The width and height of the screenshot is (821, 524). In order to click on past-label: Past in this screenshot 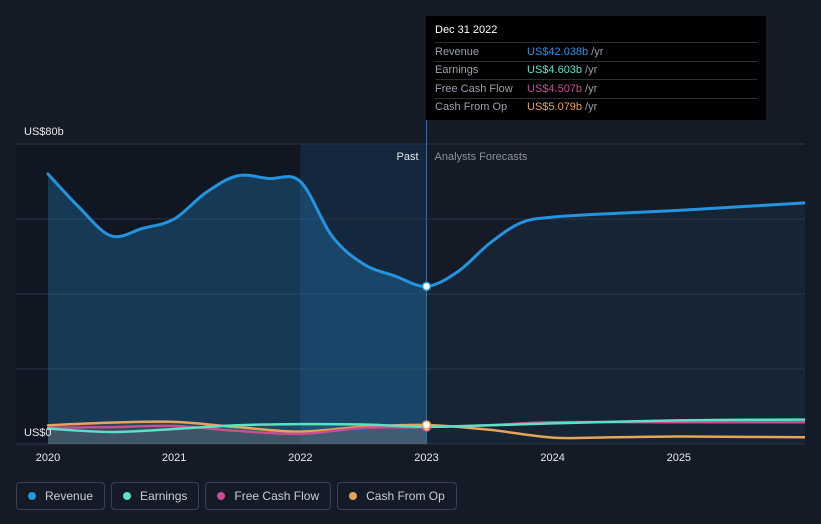, I will do `click(407, 157)`.